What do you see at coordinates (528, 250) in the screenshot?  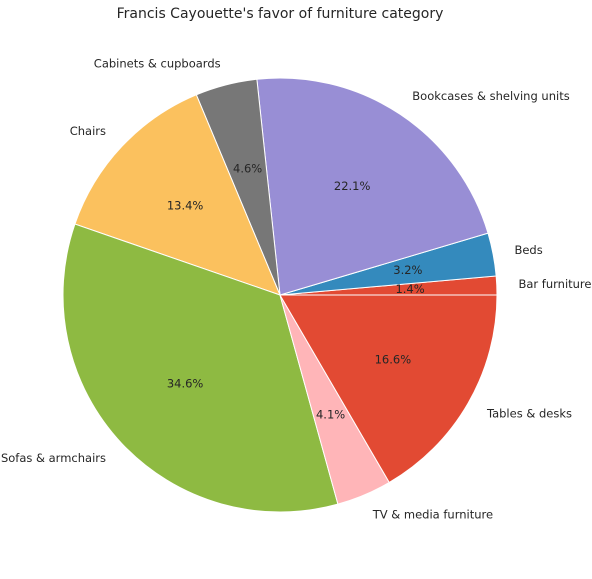 I see `slice-label-beds: Beds` at bounding box center [528, 250].